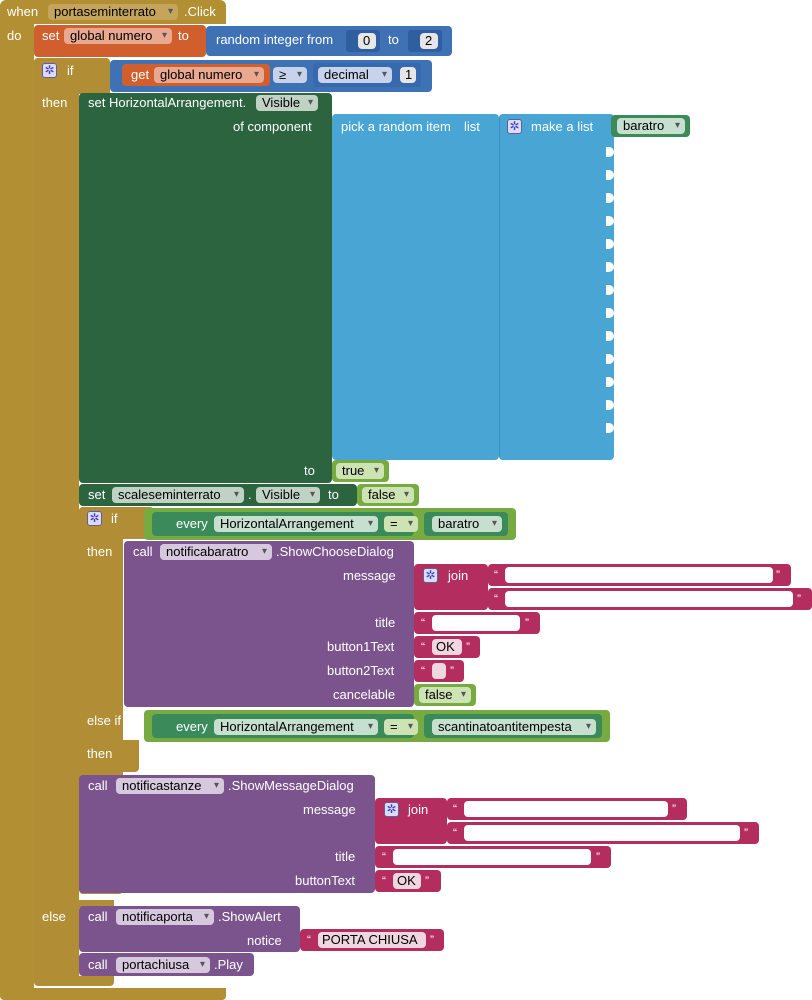 This screenshot has height=1000, width=812. I want to click on notificastanze-dropdown: notificastanze, so click(170, 786).